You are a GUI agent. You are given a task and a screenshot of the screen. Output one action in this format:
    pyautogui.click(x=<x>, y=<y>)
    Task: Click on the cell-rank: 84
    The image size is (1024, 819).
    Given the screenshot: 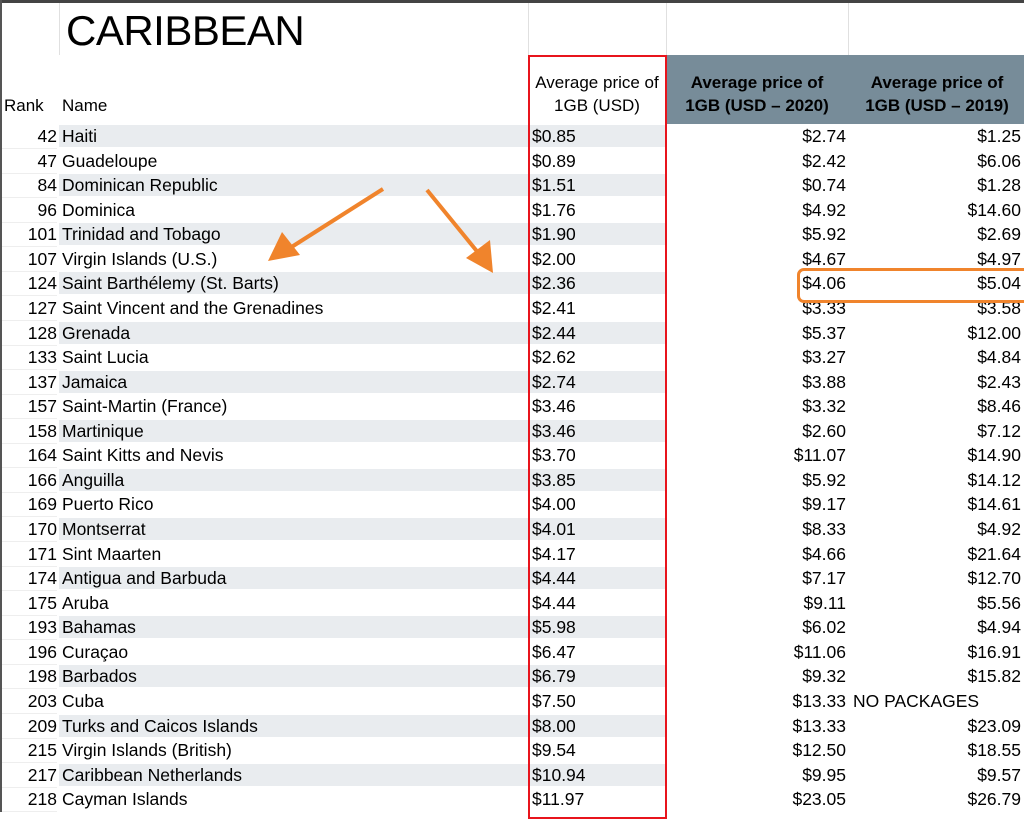 What is the action you would take?
    pyautogui.click(x=29, y=186)
    